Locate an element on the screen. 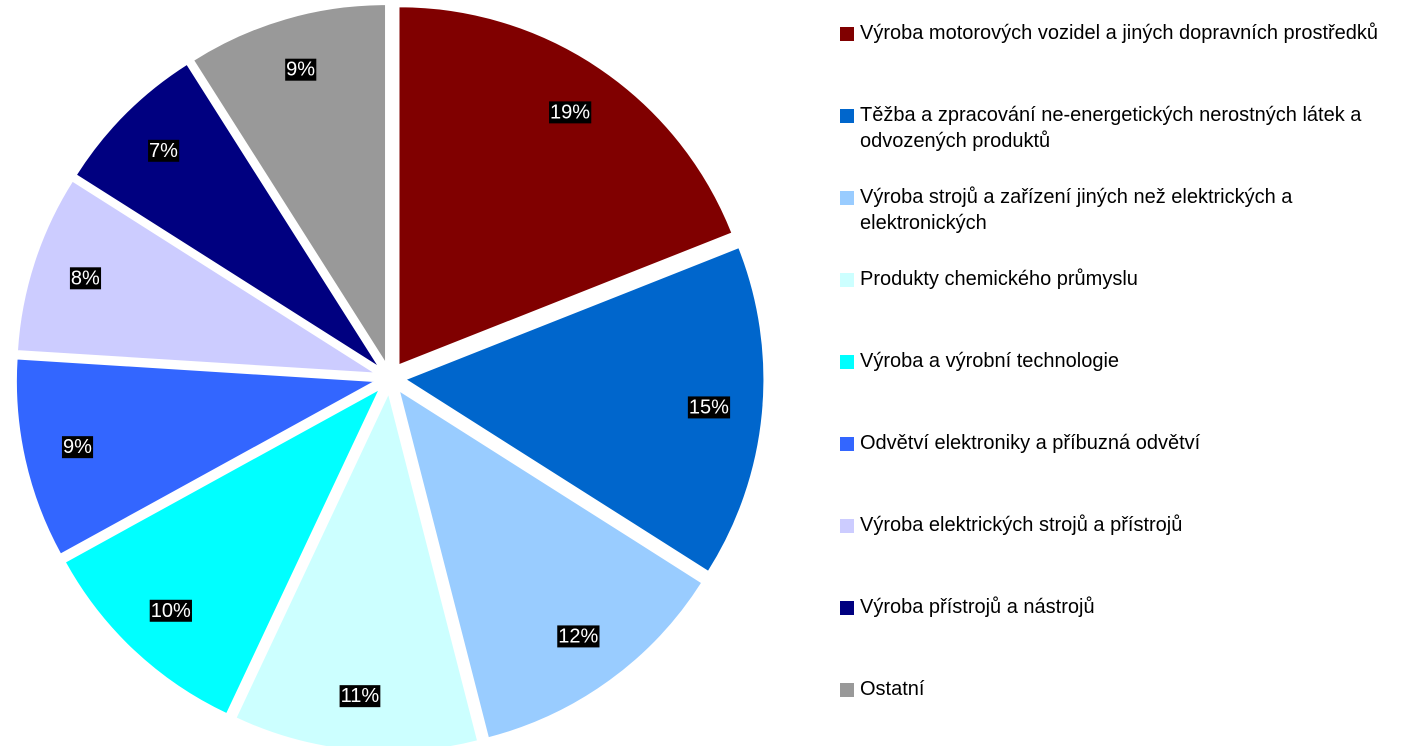 This screenshot has height=746, width=1425. legend-item: Produkty chemického průmyslu is located at coordinates (1130, 279).